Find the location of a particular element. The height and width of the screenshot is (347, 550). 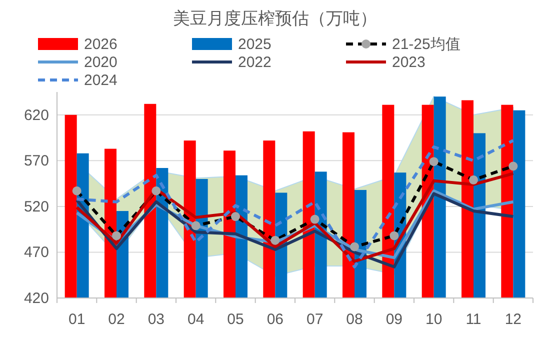

ytick: 470 is located at coordinates (36, 253).